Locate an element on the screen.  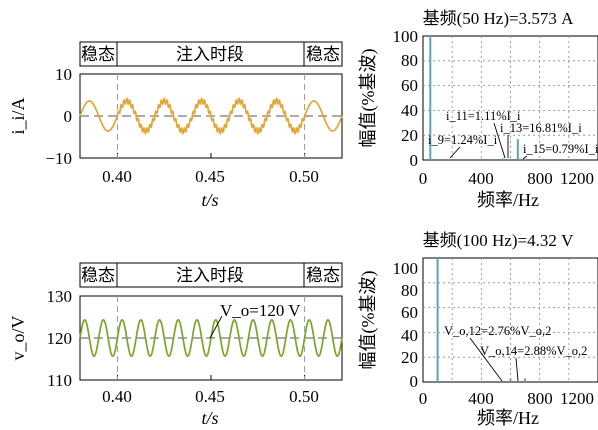
current-segment-bar is located at coordinates (211, 54).